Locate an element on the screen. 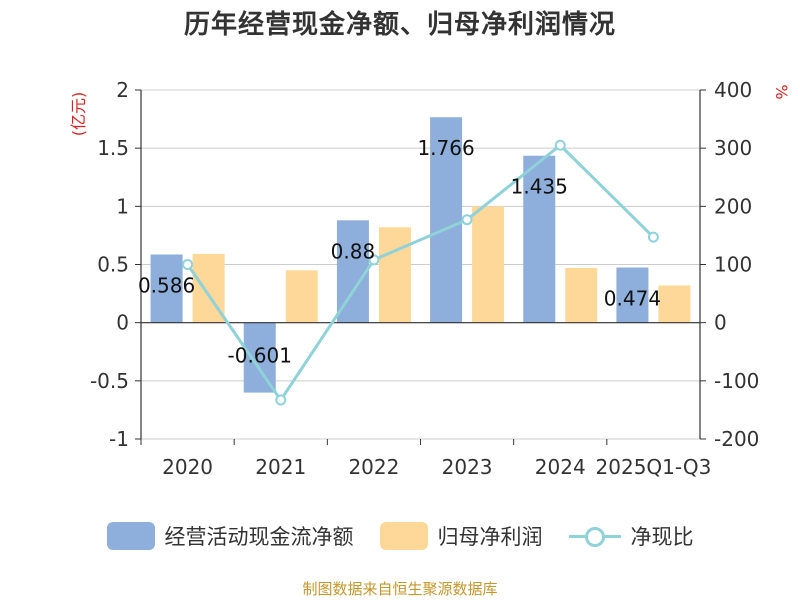 This screenshot has height=600, width=800. left-tick-label: 1 is located at coordinates (122, 206).